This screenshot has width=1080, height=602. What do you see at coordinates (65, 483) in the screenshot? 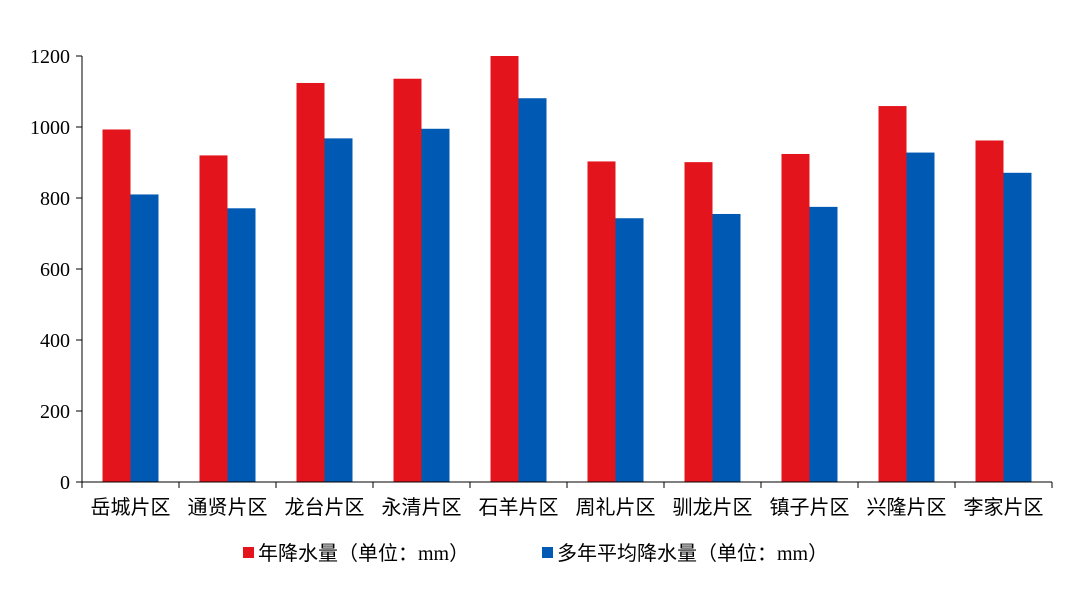
I see `y-tick-label-0: 0` at bounding box center [65, 483].